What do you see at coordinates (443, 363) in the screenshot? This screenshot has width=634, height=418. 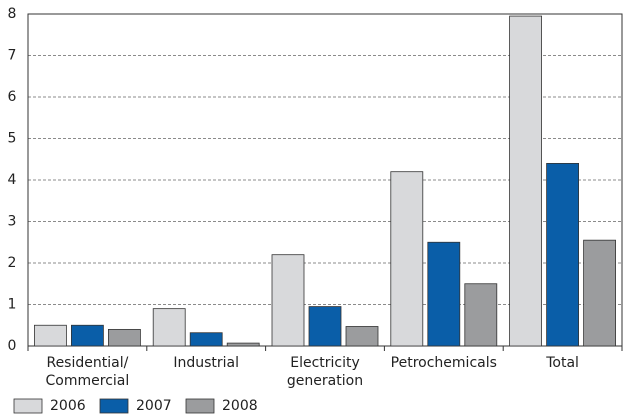 I see `x-tick-label: Petrochemicals` at bounding box center [443, 363].